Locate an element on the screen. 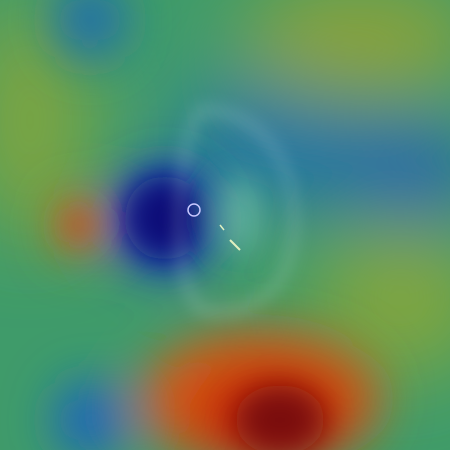  ring is located at coordinates (194, 210).